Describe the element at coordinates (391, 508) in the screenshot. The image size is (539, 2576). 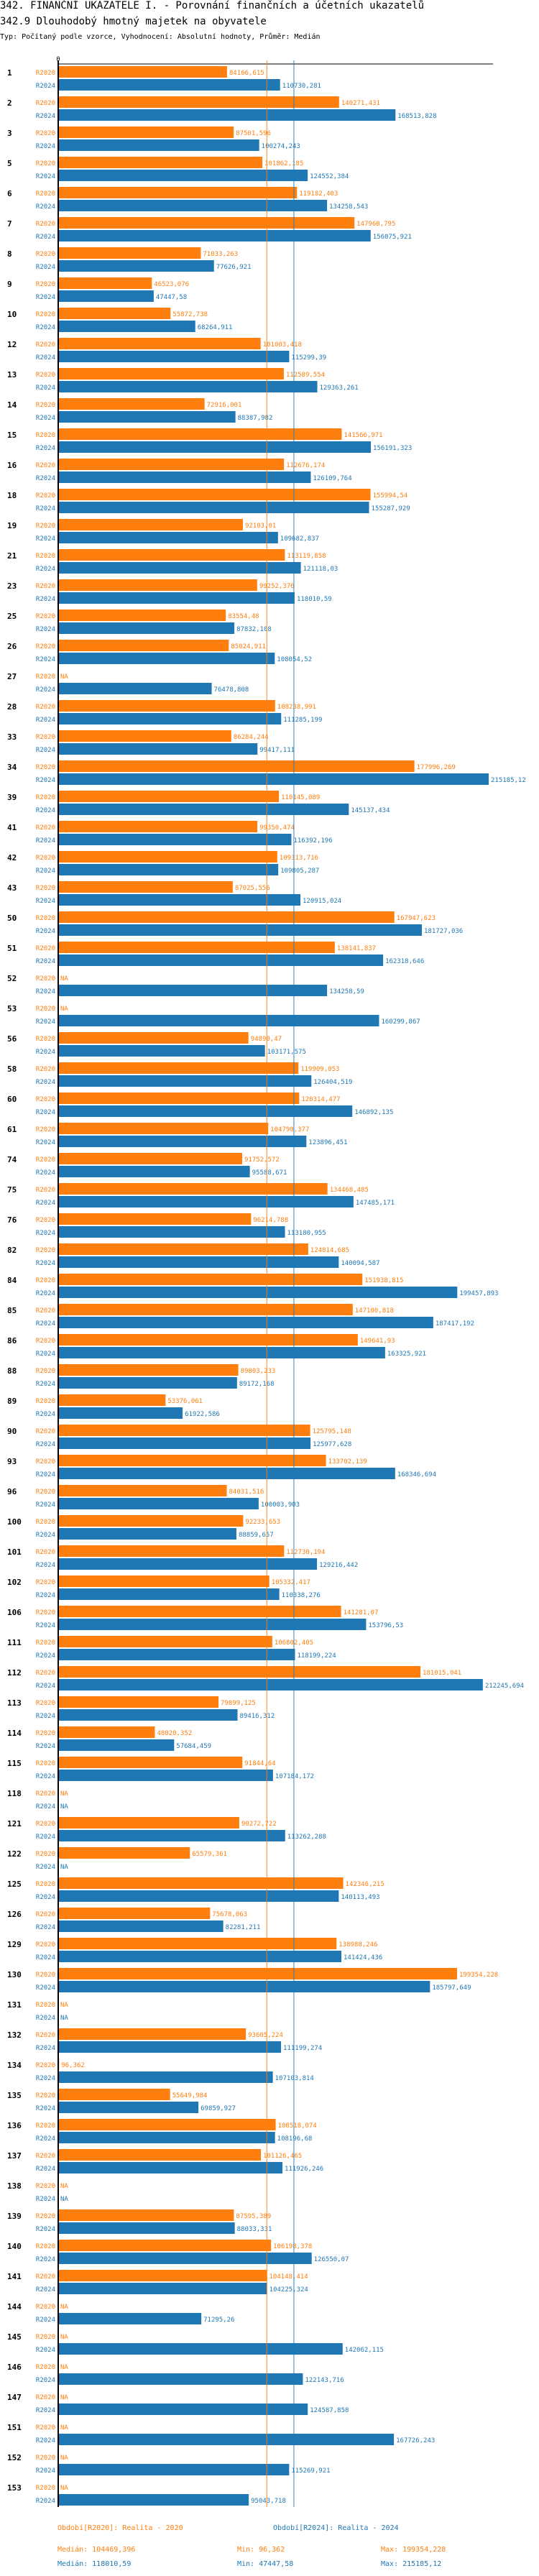
I see `data-label: 155287,929` at that location.